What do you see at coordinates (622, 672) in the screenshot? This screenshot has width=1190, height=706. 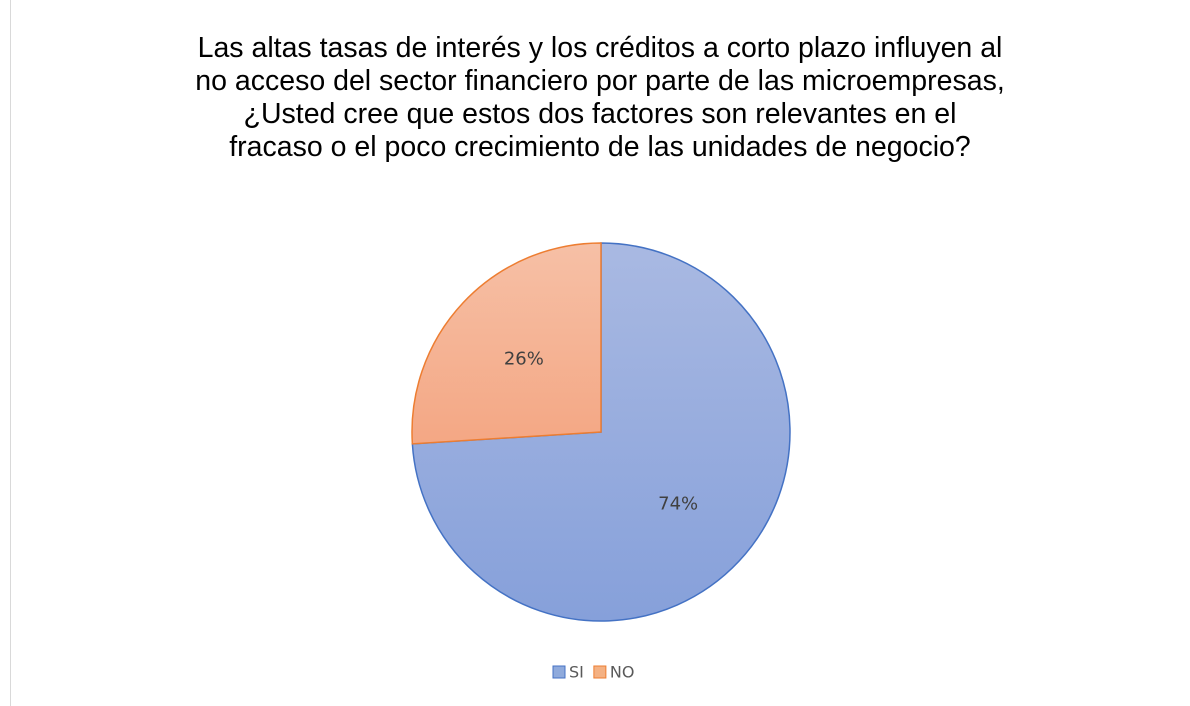 I see `legend-label: NO` at bounding box center [622, 672].